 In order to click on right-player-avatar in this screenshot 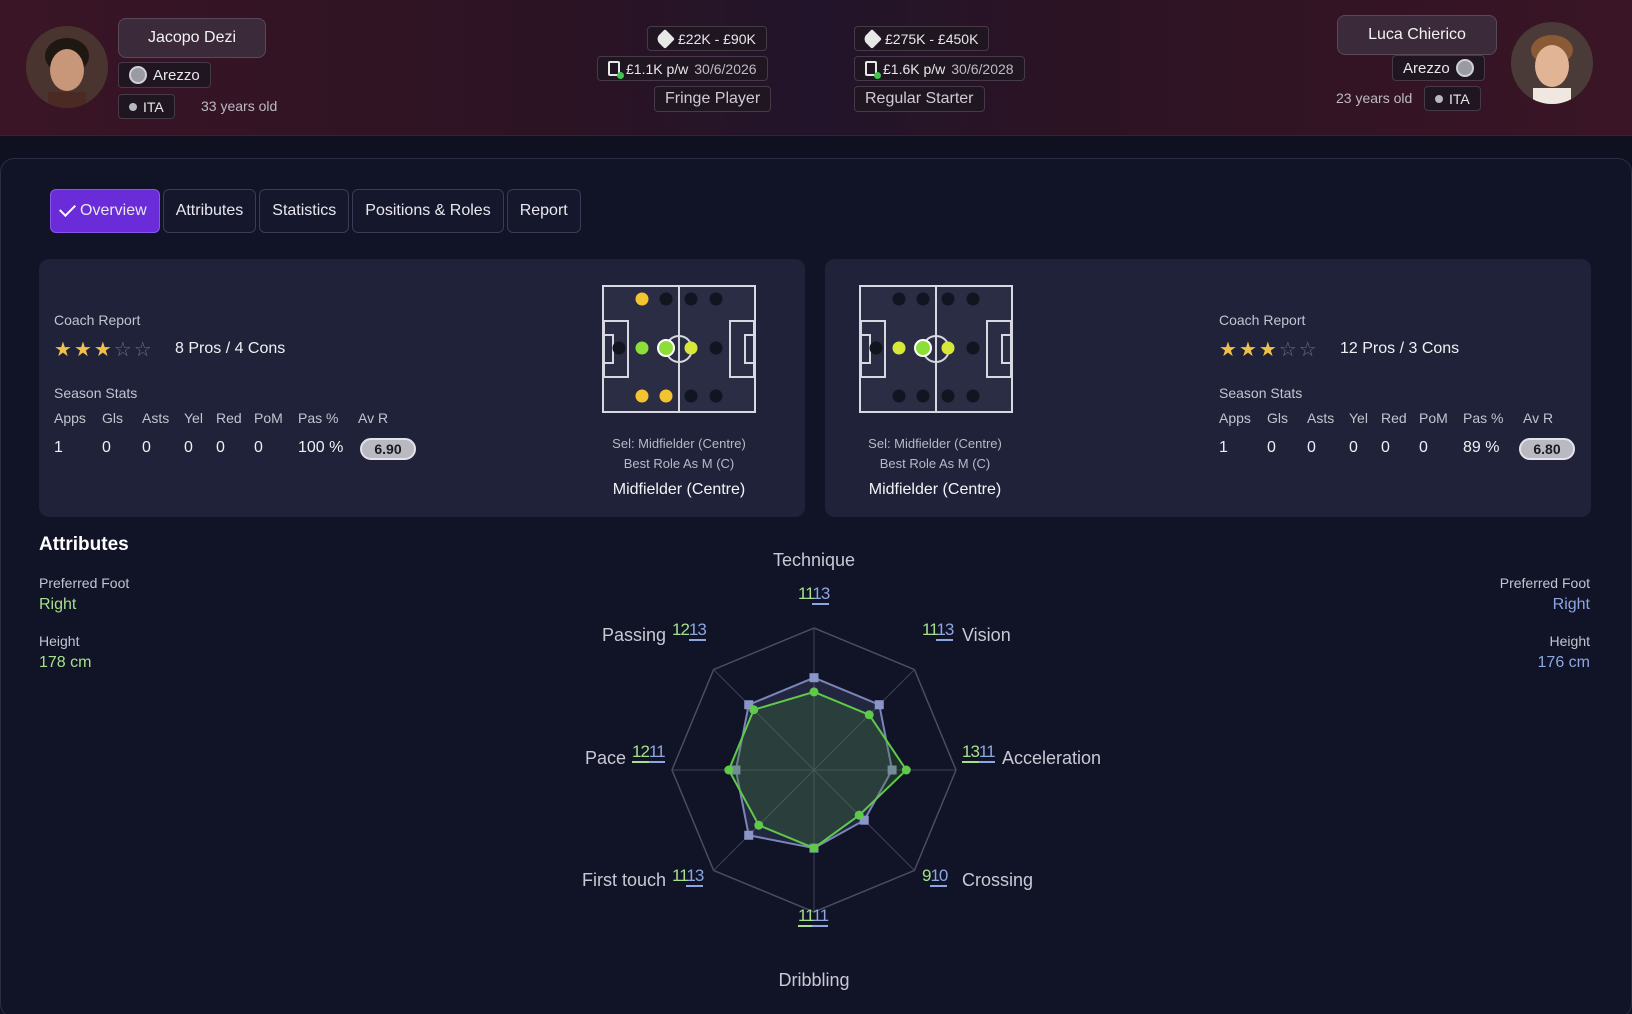, I will do `click(1552, 63)`.